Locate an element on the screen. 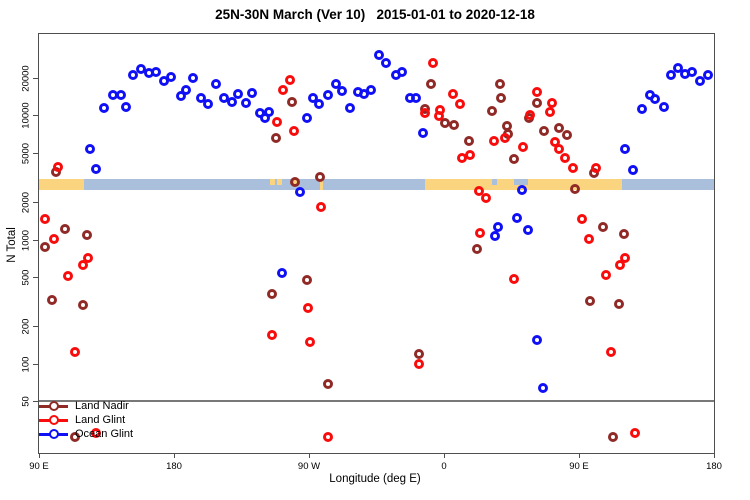 The width and height of the screenshot is (750, 500). legend-item-ocean-glint: Ocean Glint is located at coordinates (86, 434).